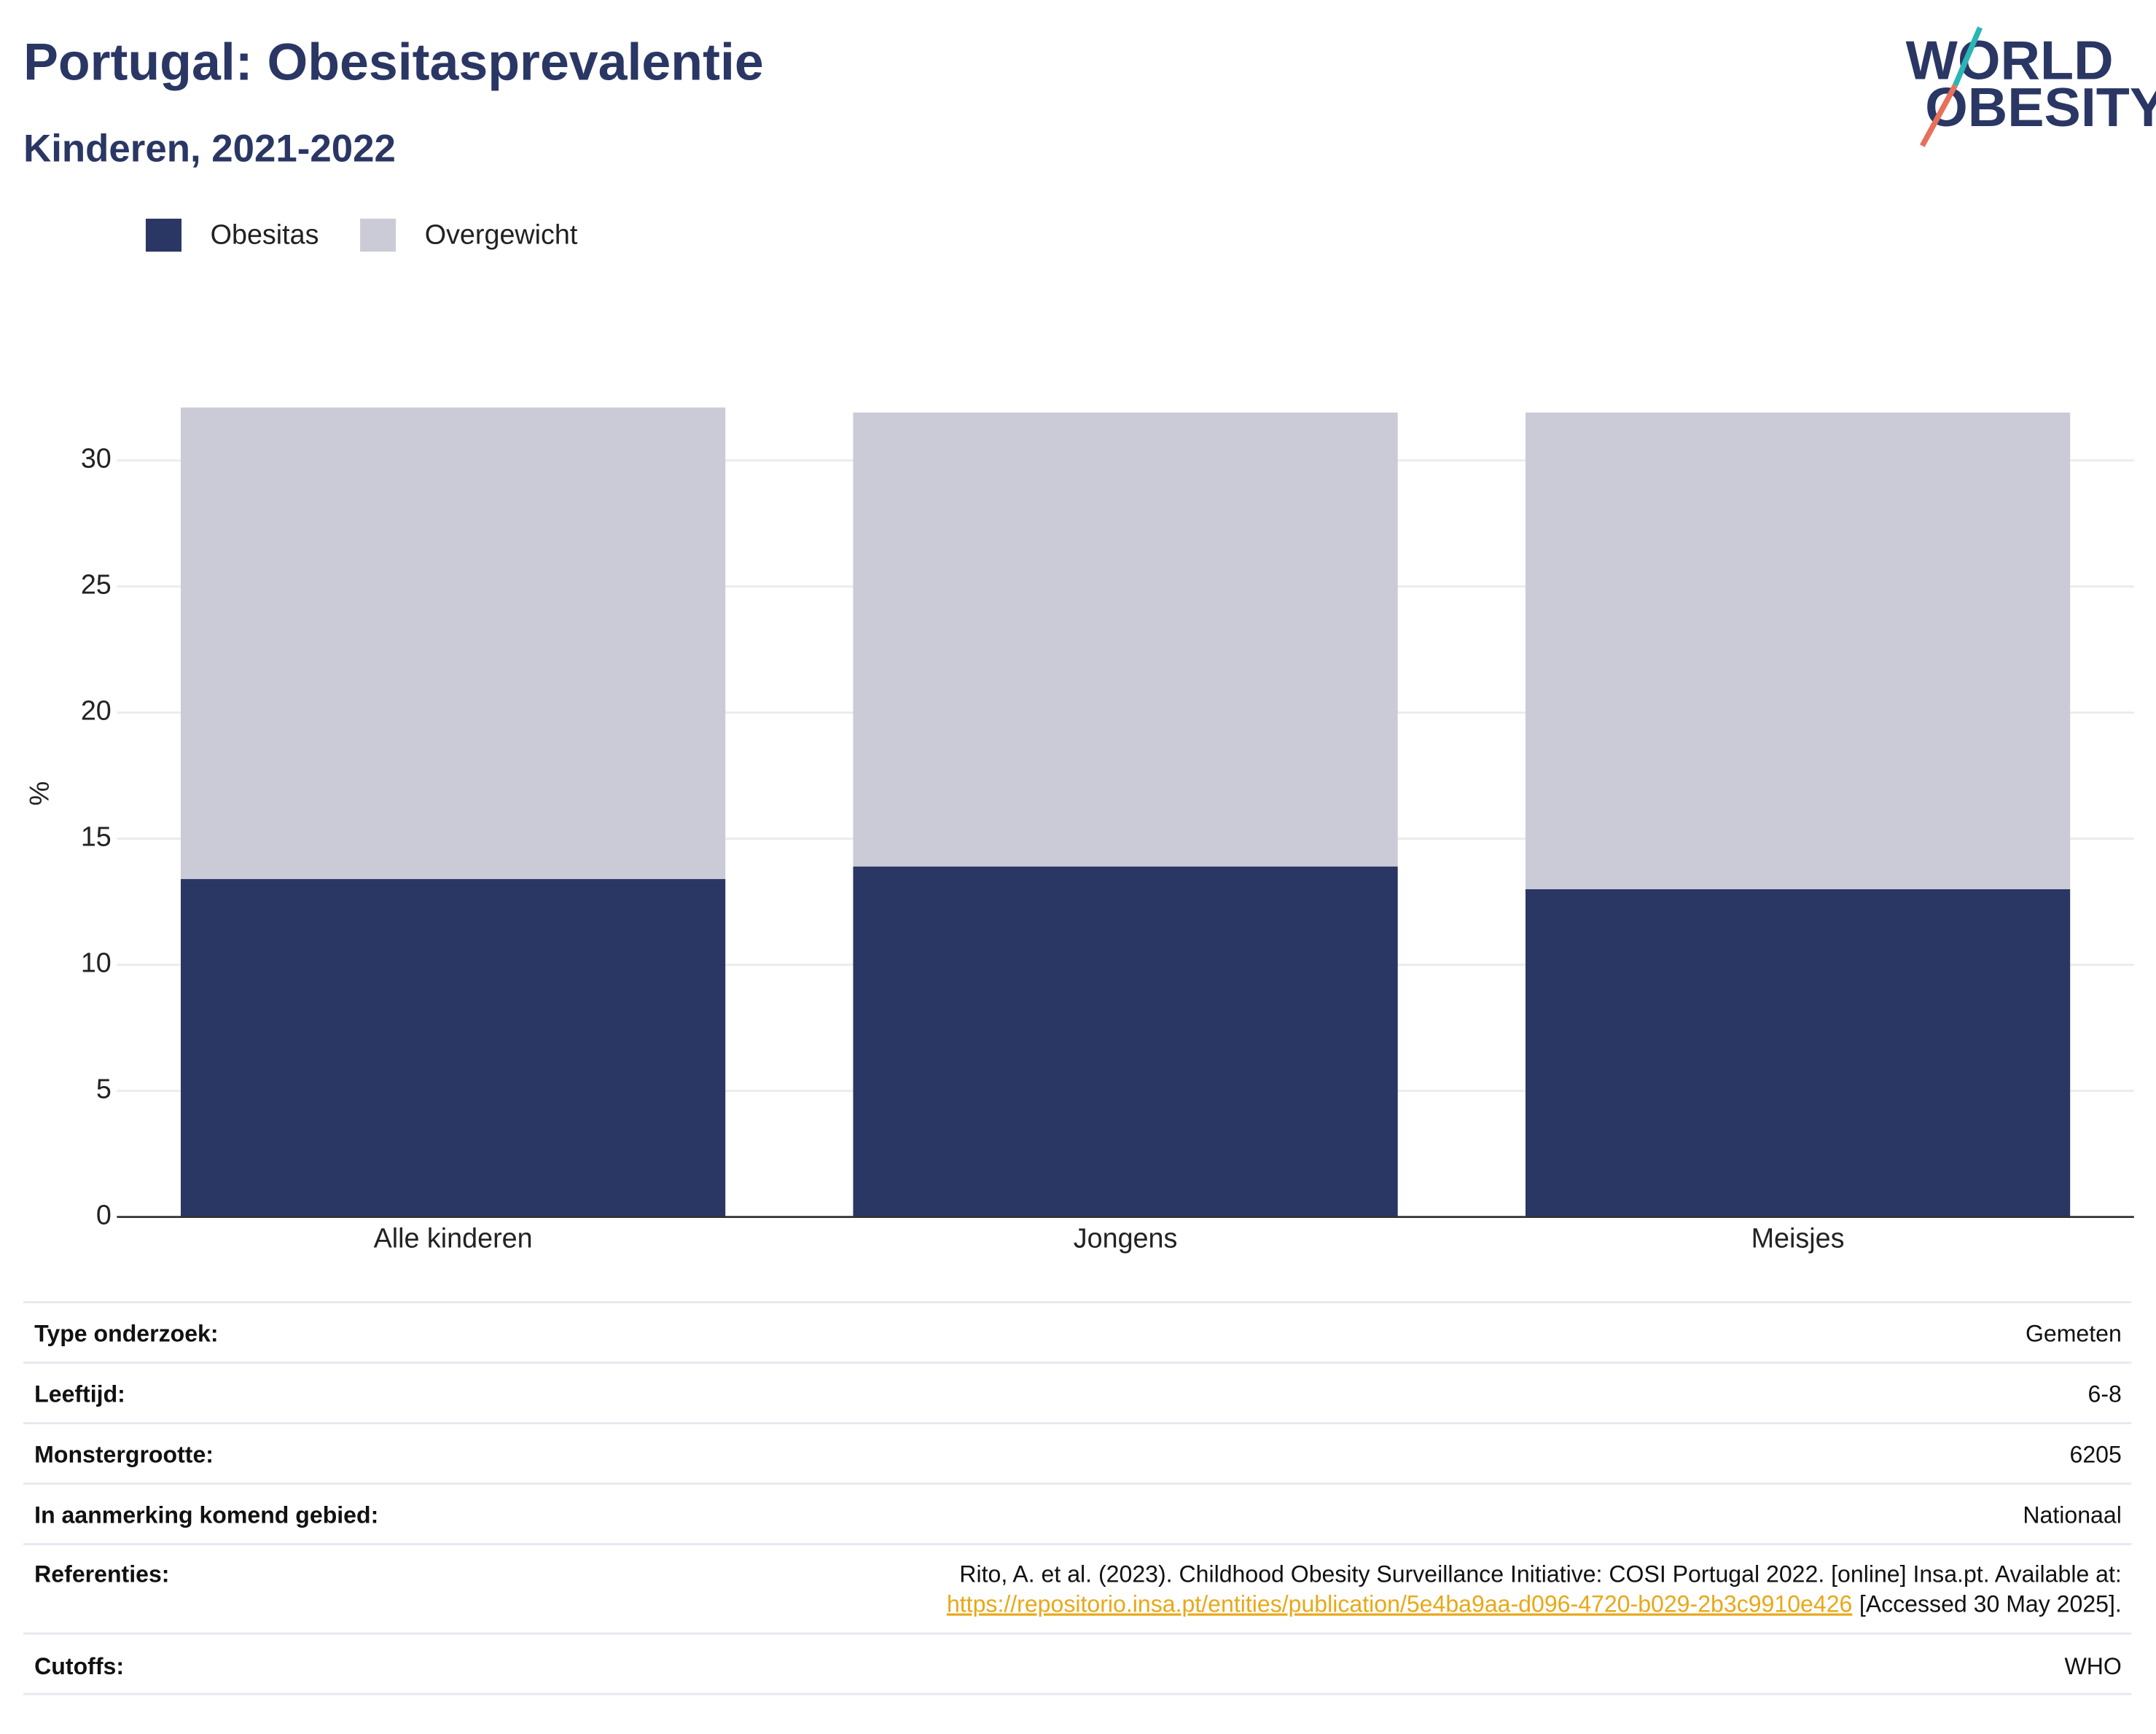 The height and width of the screenshot is (1734, 2156). What do you see at coordinates (453, 1238) in the screenshot?
I see `x-tick-label: Alle kinderen` at bounding box center [453, 1238].